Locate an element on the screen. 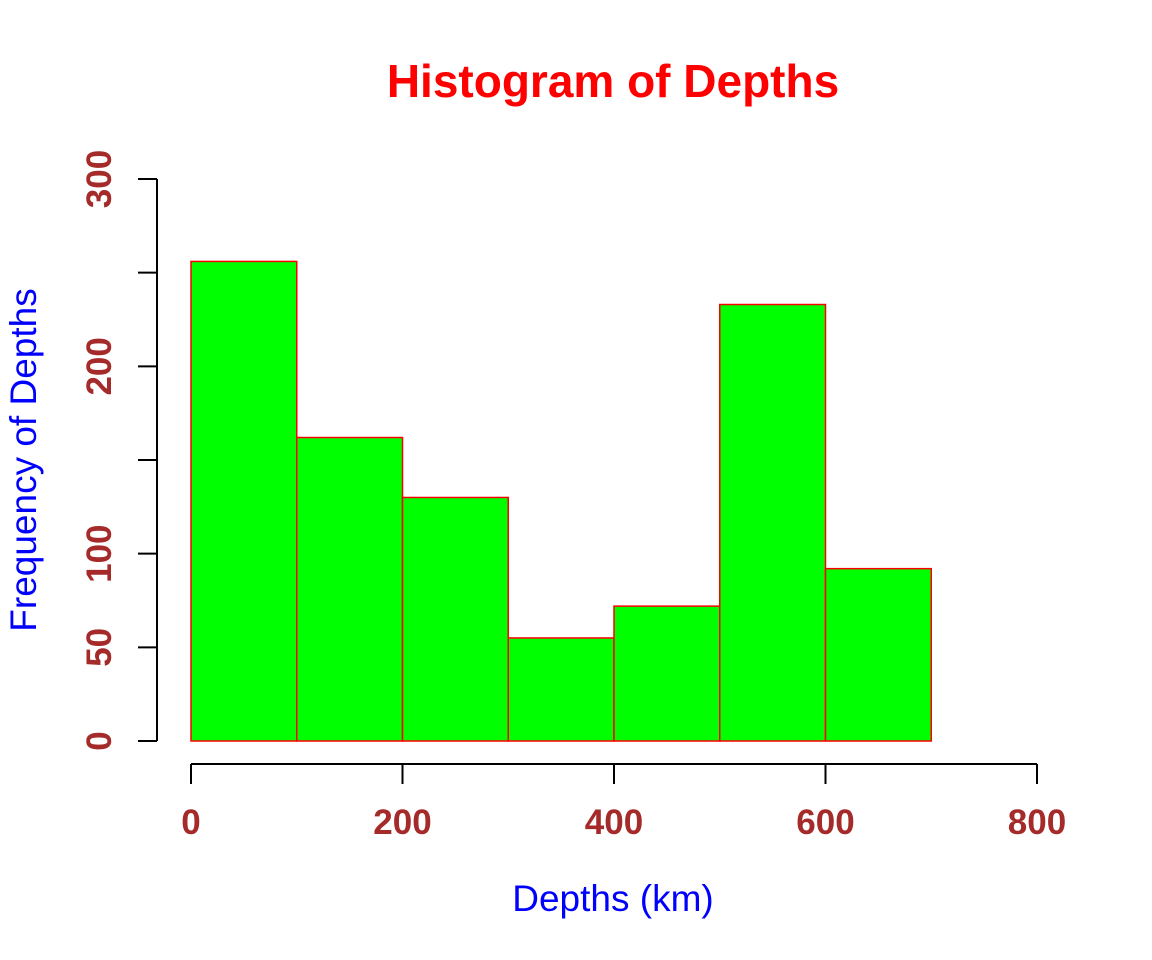 This screenshot has height=960, width=1152. chart-title: Histogram of Depths is located at coordinates (613, 81).